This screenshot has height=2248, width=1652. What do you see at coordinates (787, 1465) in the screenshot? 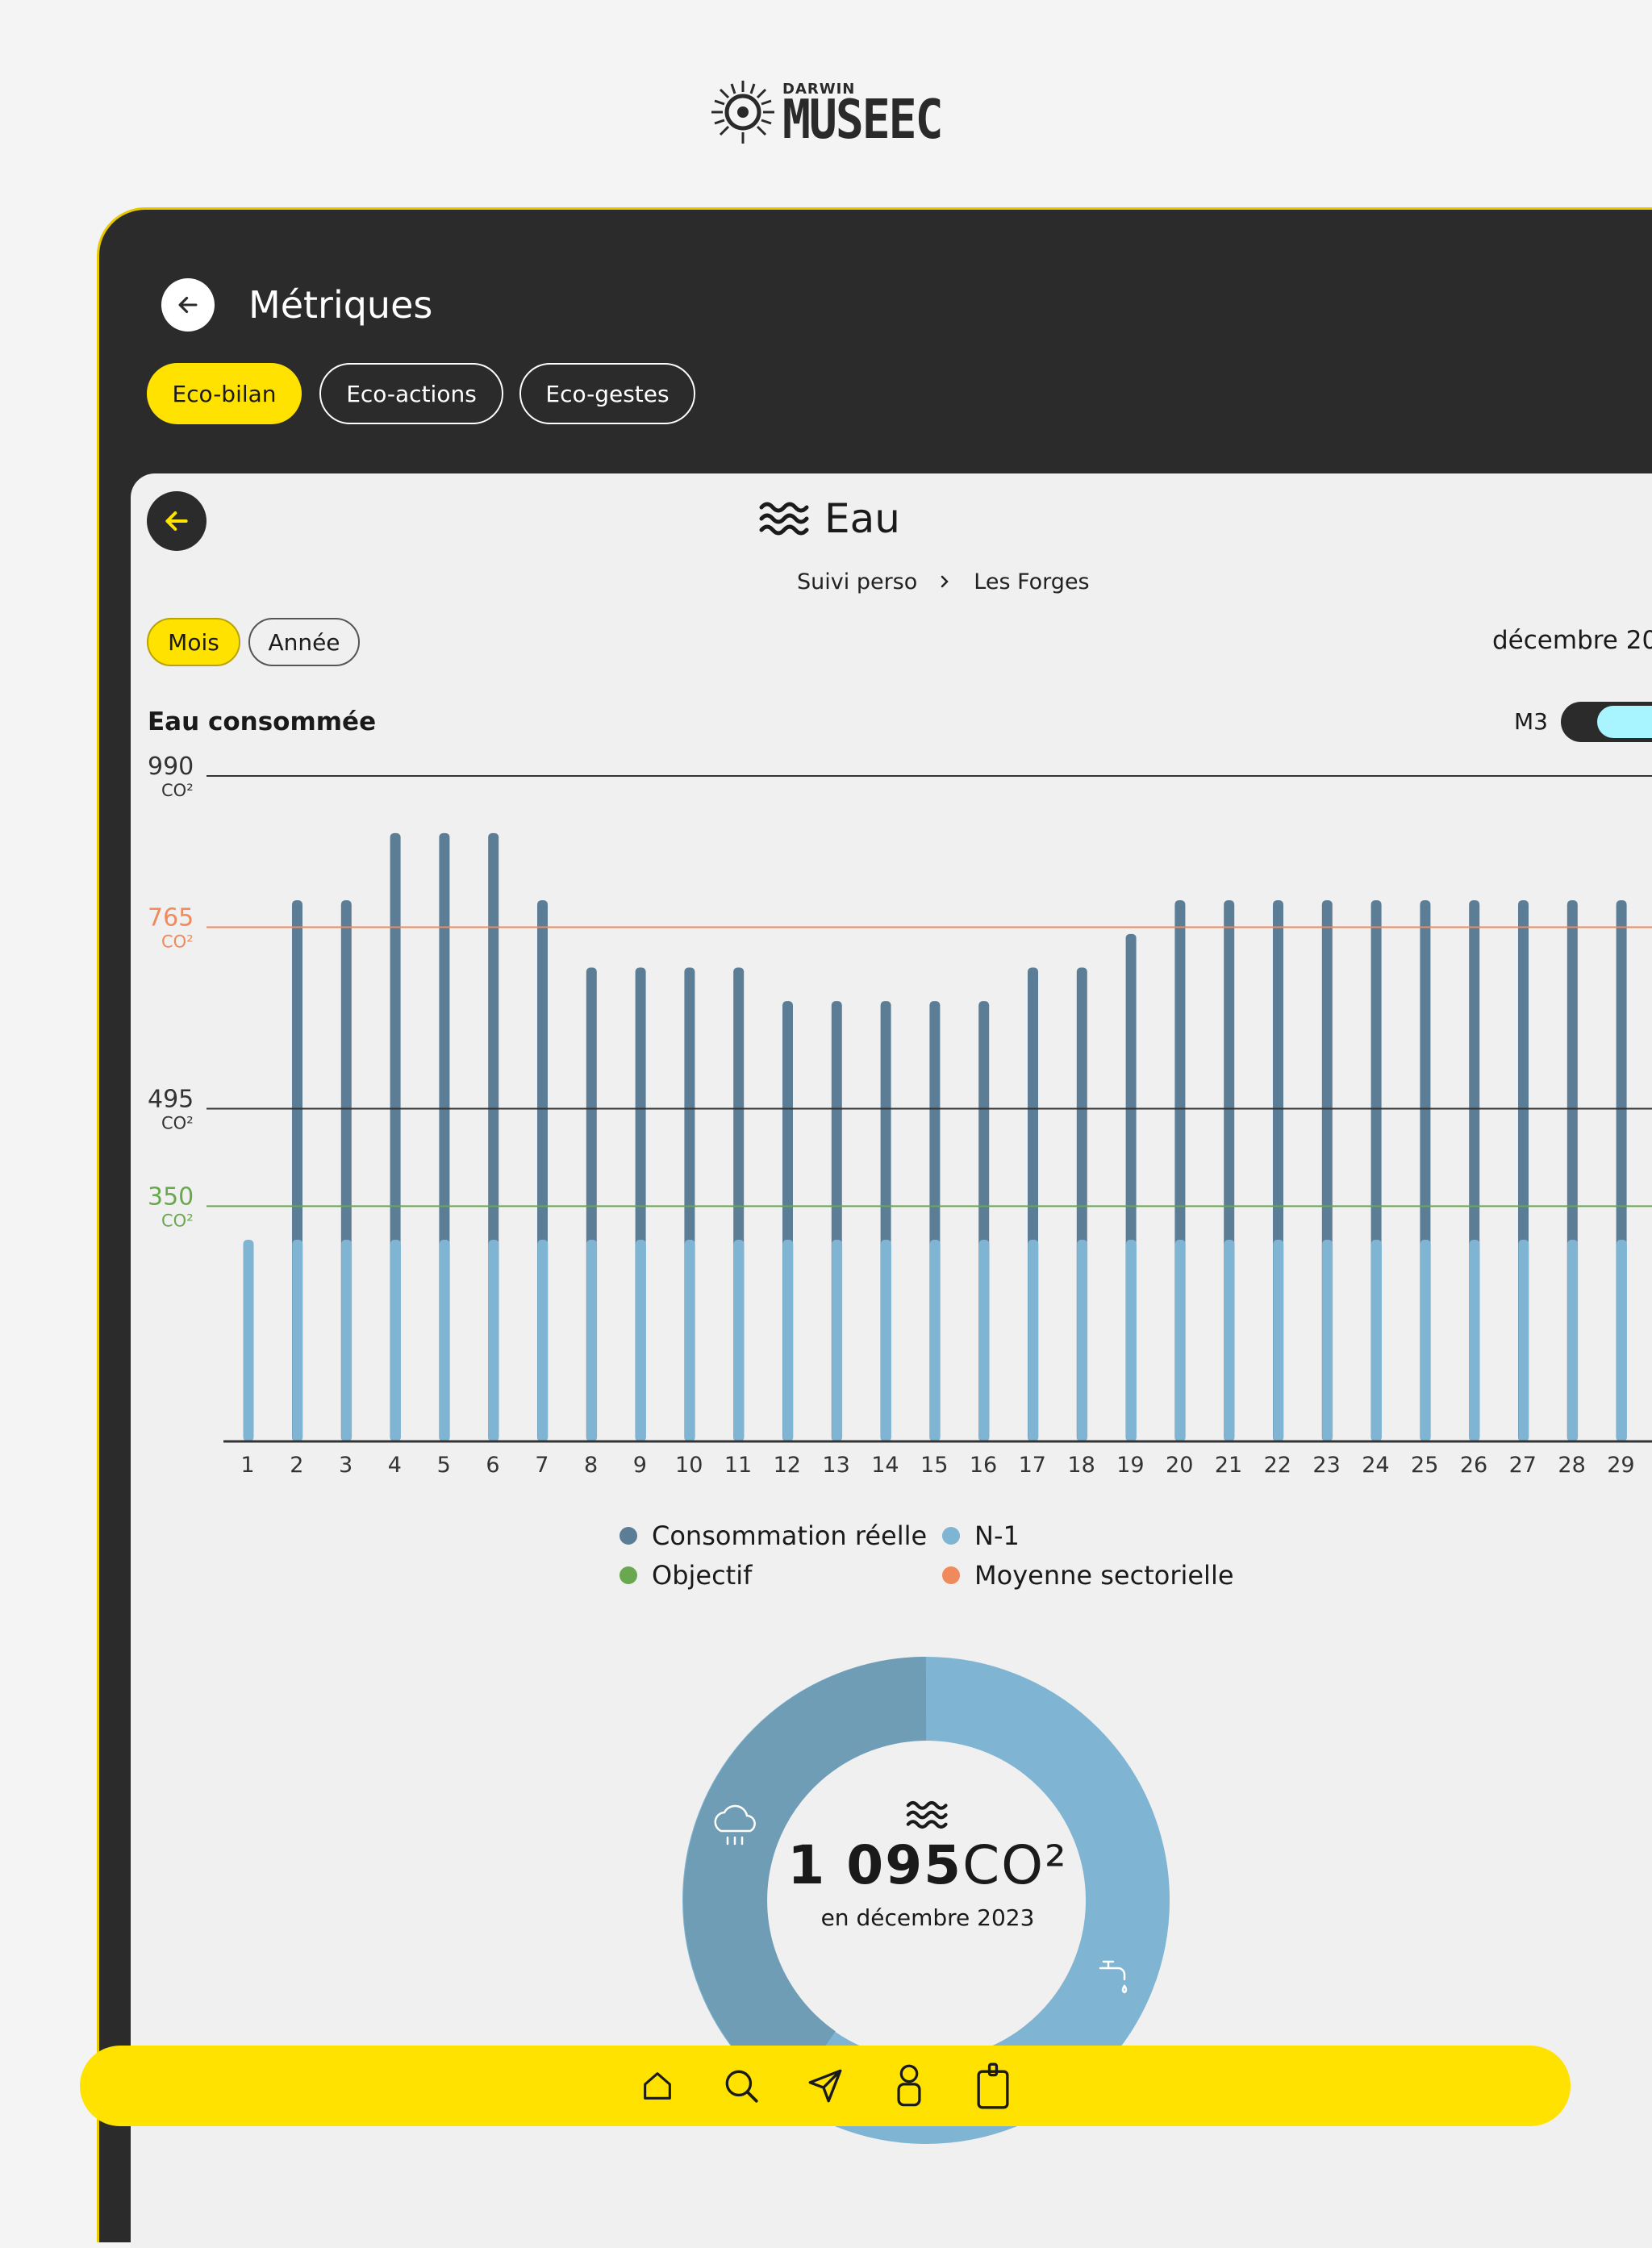
I see `x-tick-label: 12` at bounding box center [787, 1465].